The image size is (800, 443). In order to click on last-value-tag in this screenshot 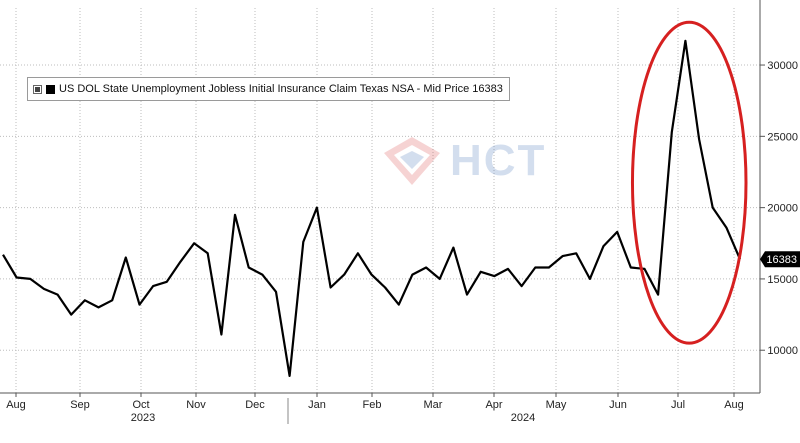, I will do `click(780, 259)`.